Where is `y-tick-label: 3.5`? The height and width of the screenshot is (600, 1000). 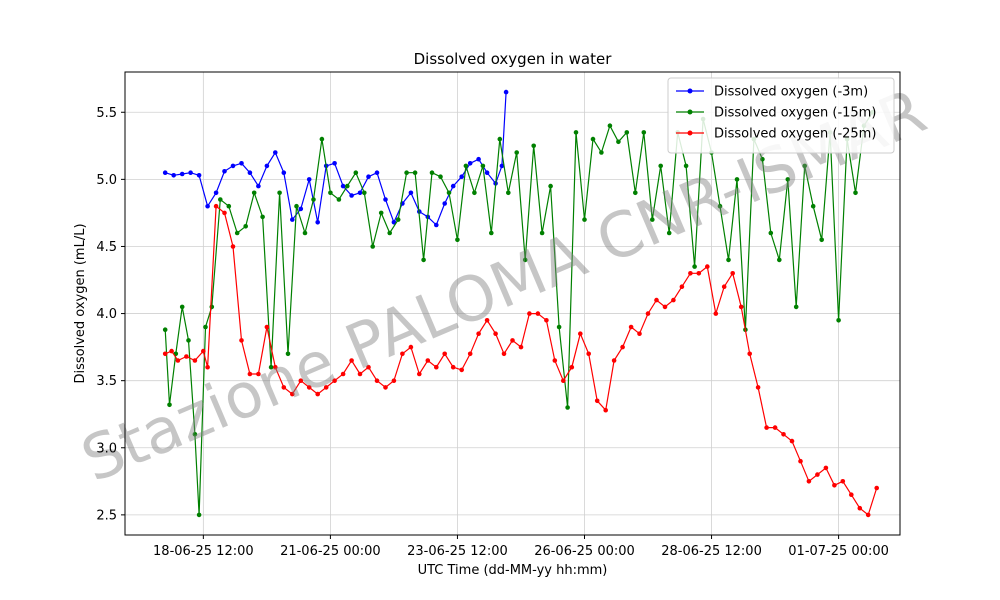
y-tick-label: 3.5 is located at coordinates (106, 381).